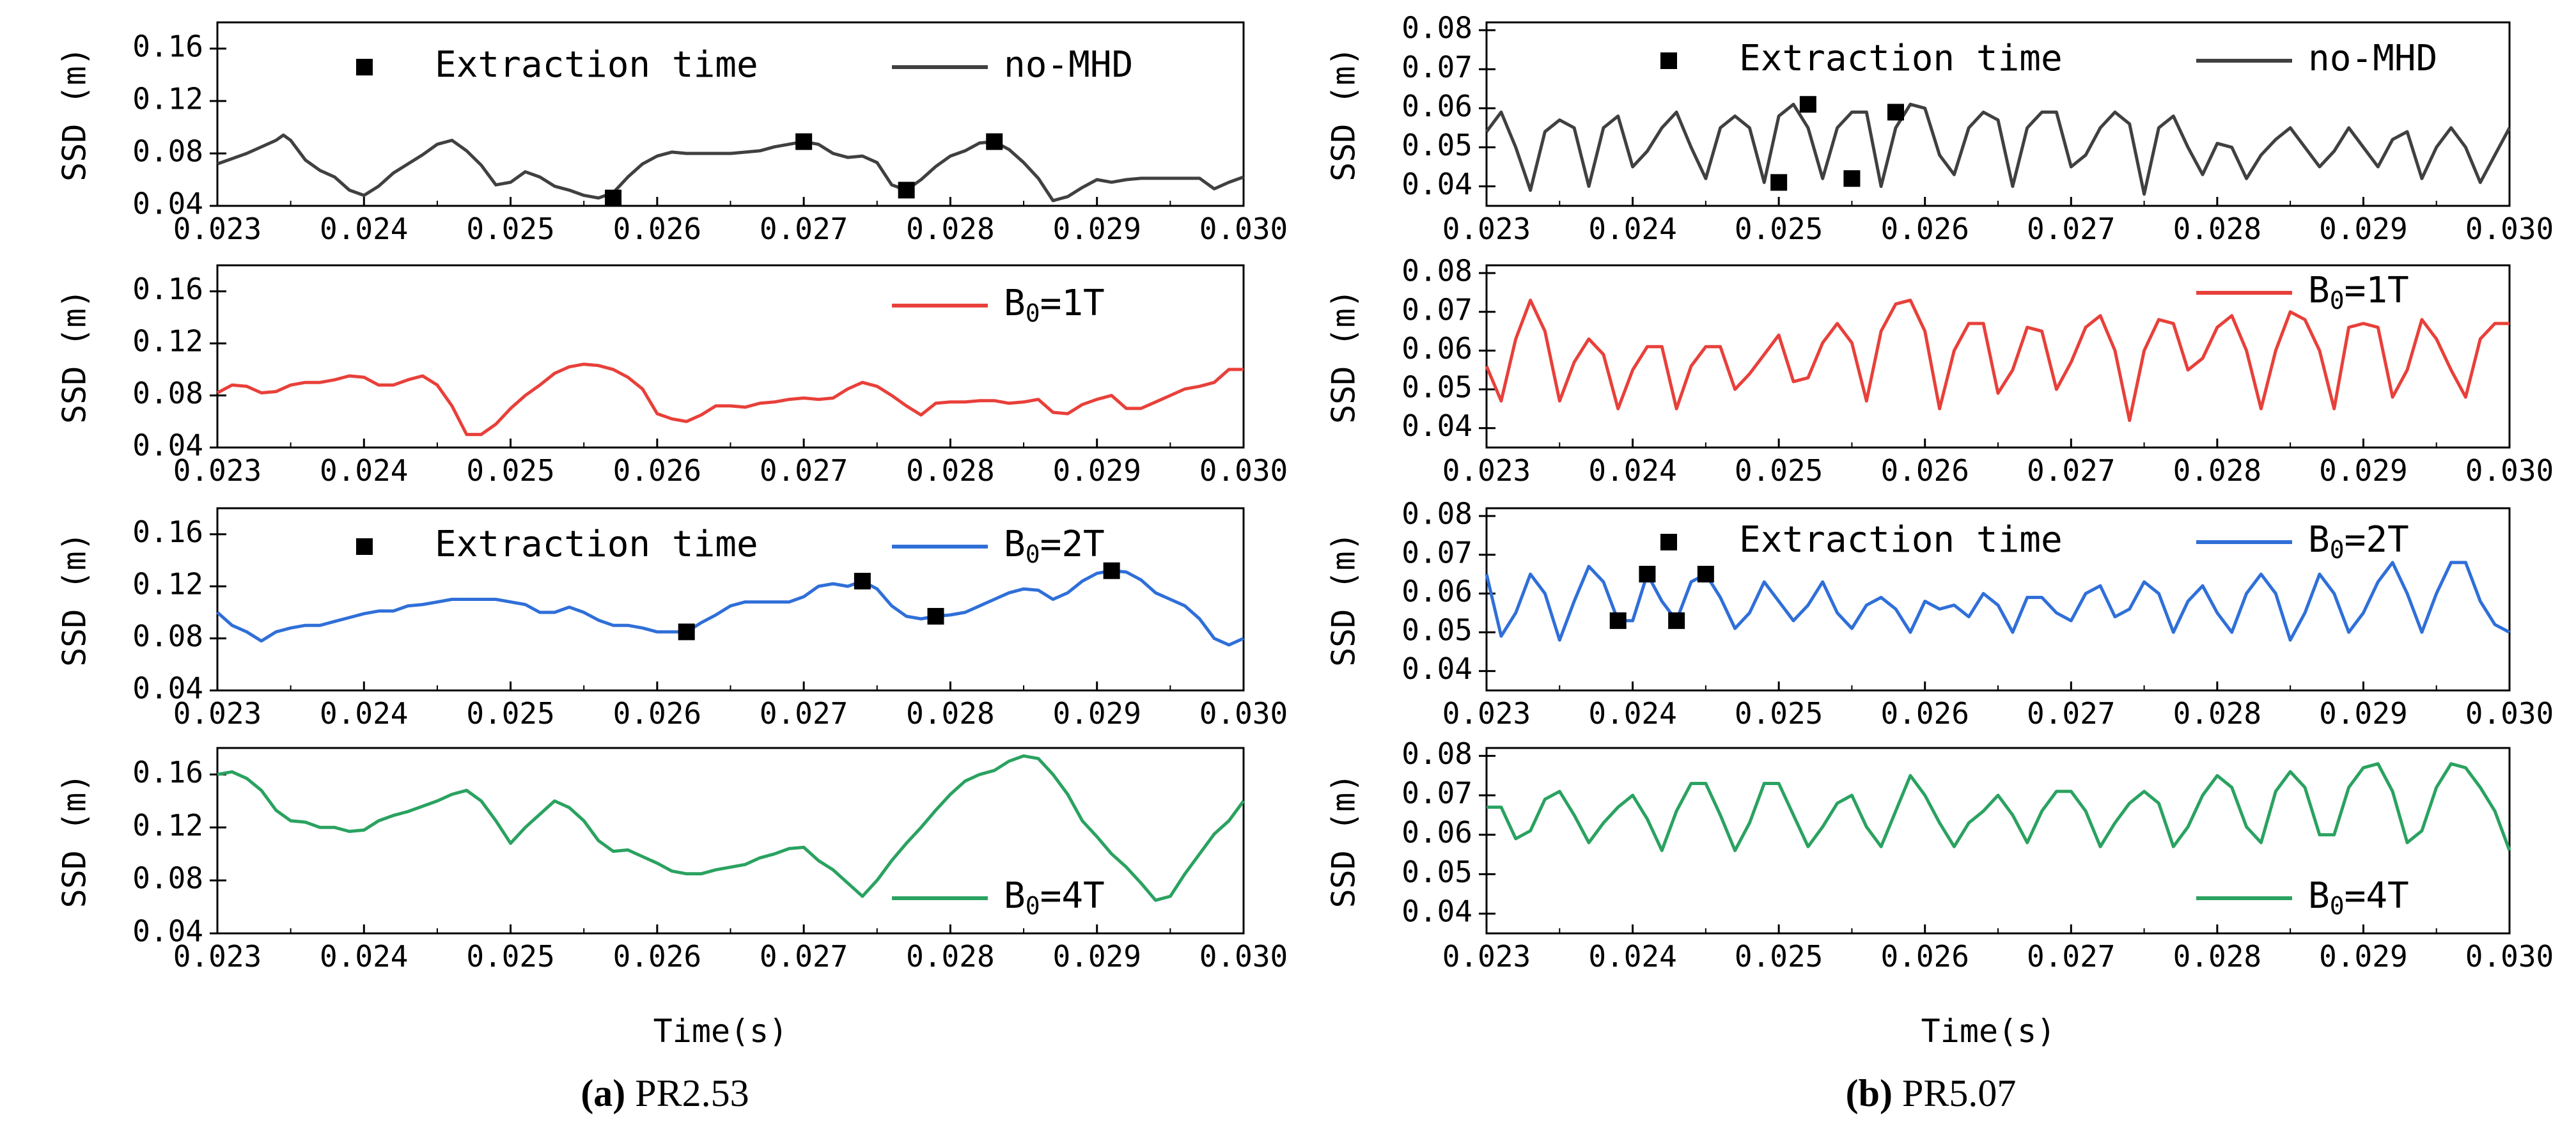 The image size is (2576, 1129). I want to click on legend-series-label: B0=2T, so click(1054, 546).